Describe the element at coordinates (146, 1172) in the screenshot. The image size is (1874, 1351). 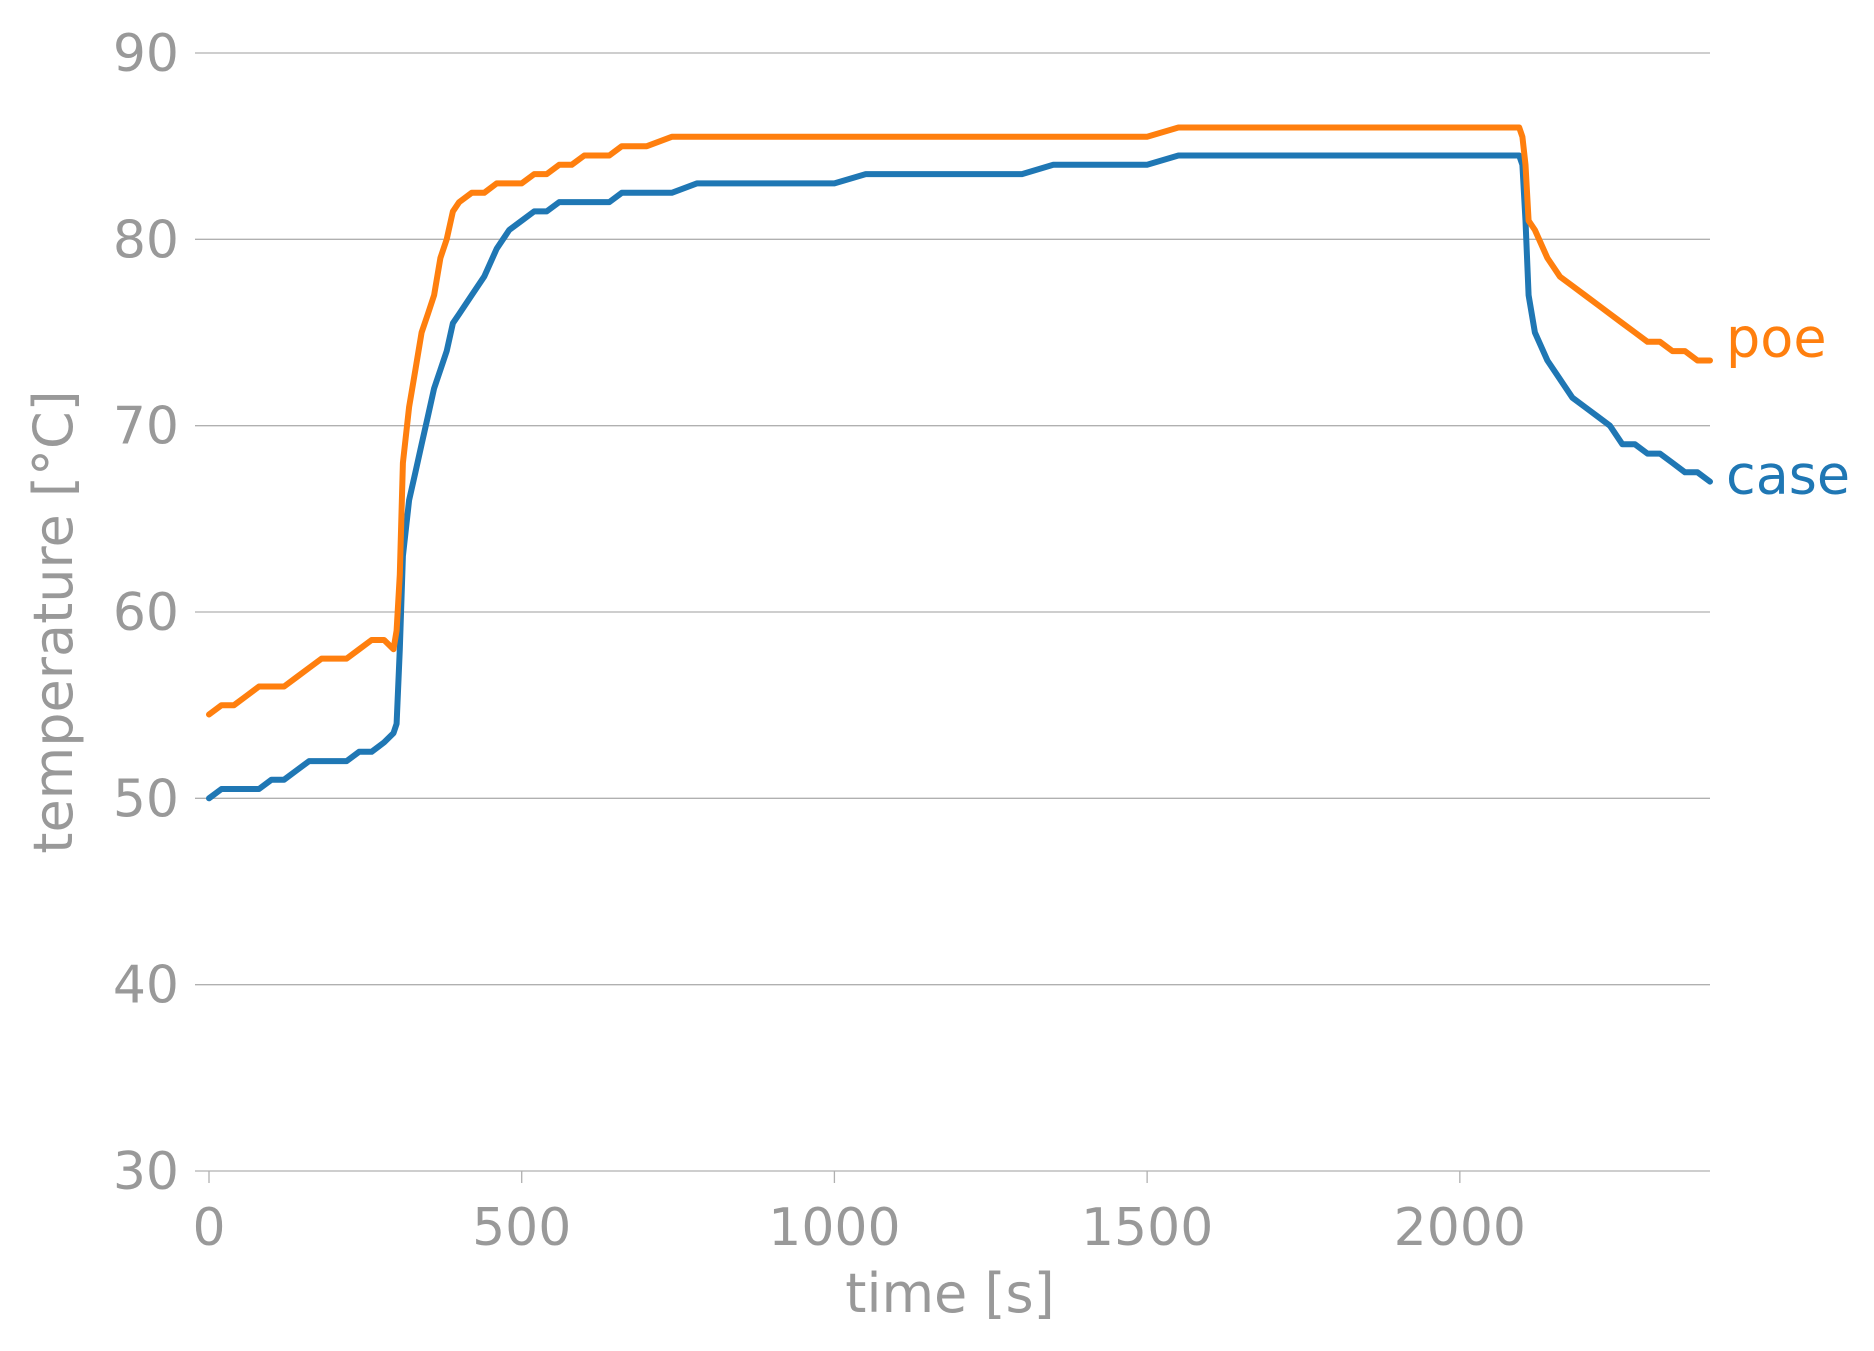
I see `y-tick-label-30: 30` at that location.